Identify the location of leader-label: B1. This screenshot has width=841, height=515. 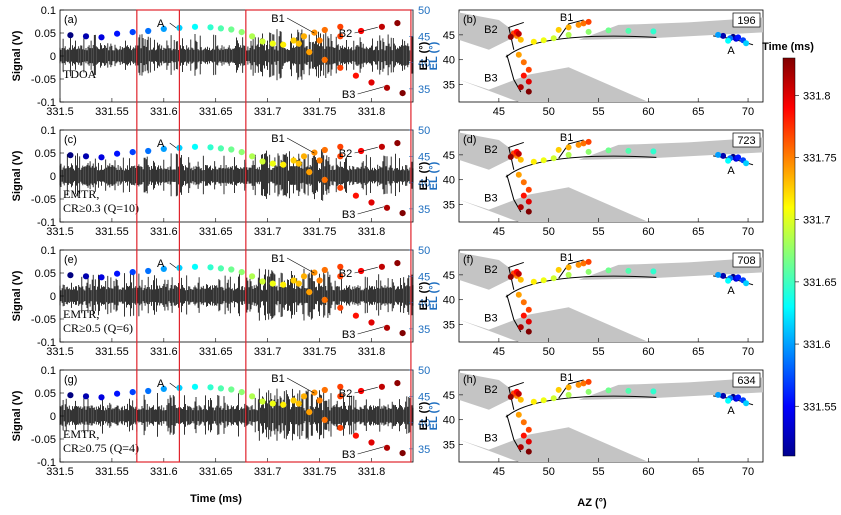
(566, 18).